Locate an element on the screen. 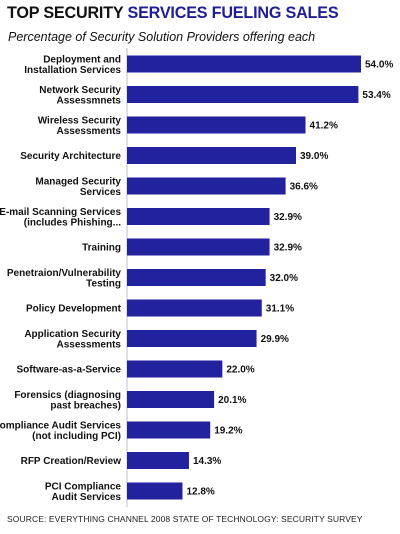  chart-title: TOP SECURITY SERVICES FUELING SALES is located at coordinates (173, 13).